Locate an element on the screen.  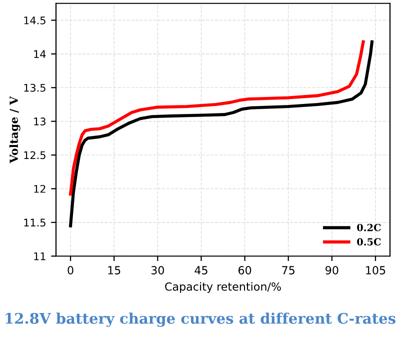
y-tick-label: 14.5 is located at coordinates (35, 20).